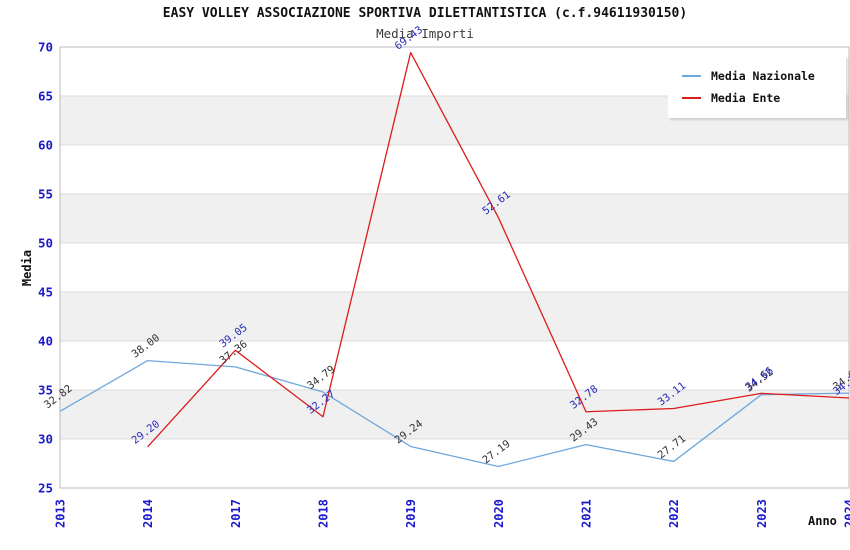  What do you see at coordinates (45, 292) in the screenshot?
I see `y-tick-label: 45` at bounding box center [45, 292].